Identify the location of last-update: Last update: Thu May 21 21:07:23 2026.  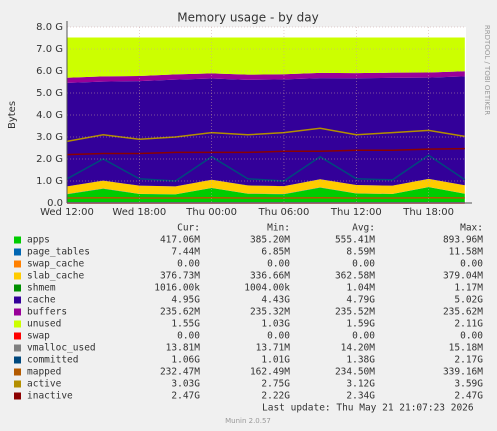
(368, 408).